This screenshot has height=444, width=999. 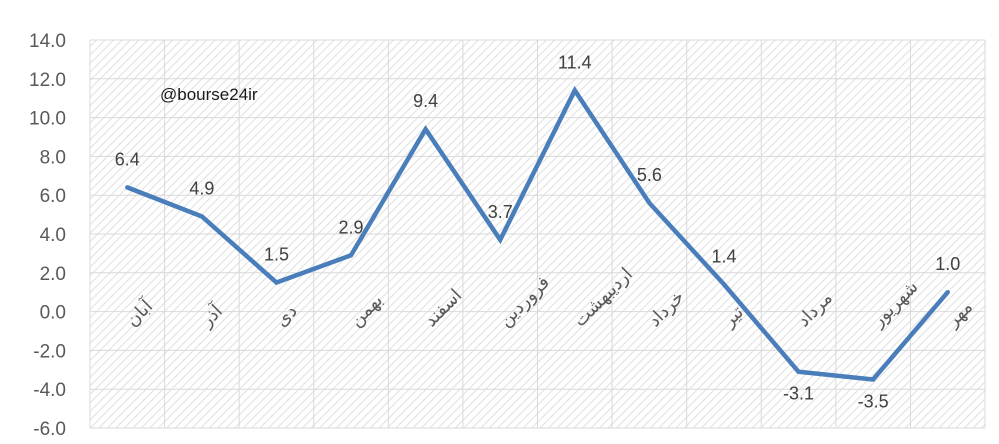 I want to click on y-tick-label: -6.0, so click(x=49, y=429).